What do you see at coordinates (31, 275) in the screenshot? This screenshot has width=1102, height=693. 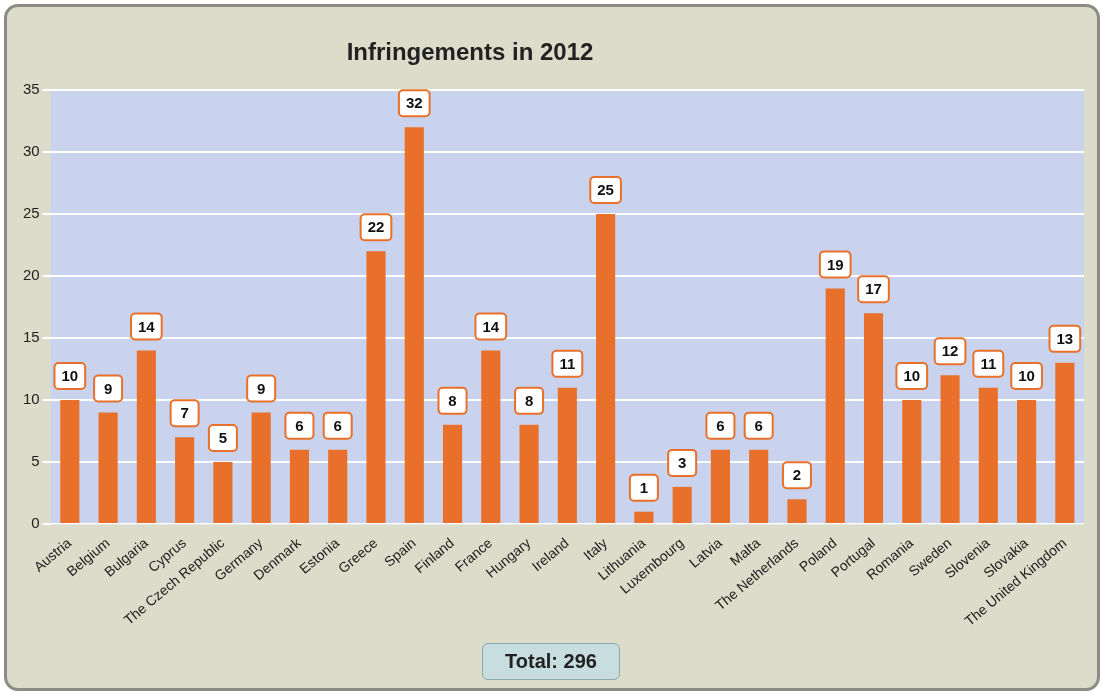 I see `y-tick-label: 20` at bounding box center [31, 275].